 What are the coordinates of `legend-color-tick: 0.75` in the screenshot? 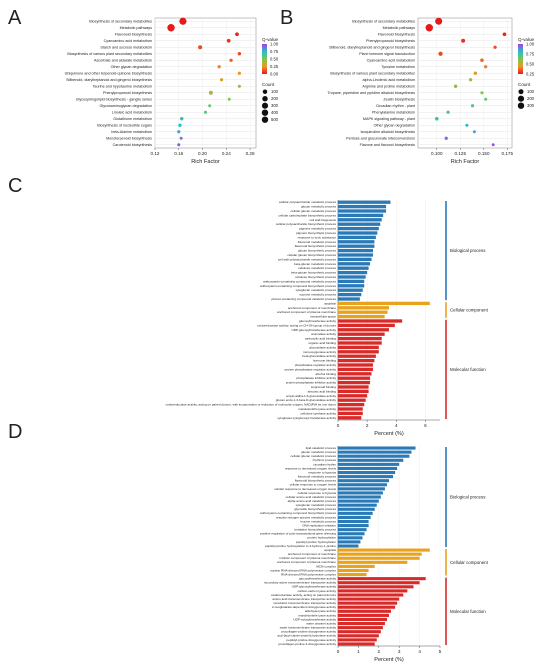 It's located at (274, 51).